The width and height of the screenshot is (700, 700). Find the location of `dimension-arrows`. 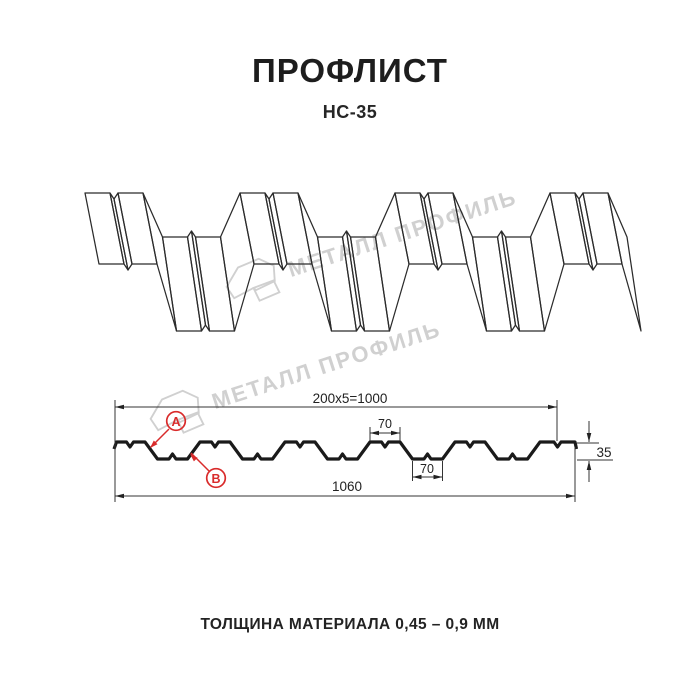

dimension-arrows is located at coordinates (353, 451).